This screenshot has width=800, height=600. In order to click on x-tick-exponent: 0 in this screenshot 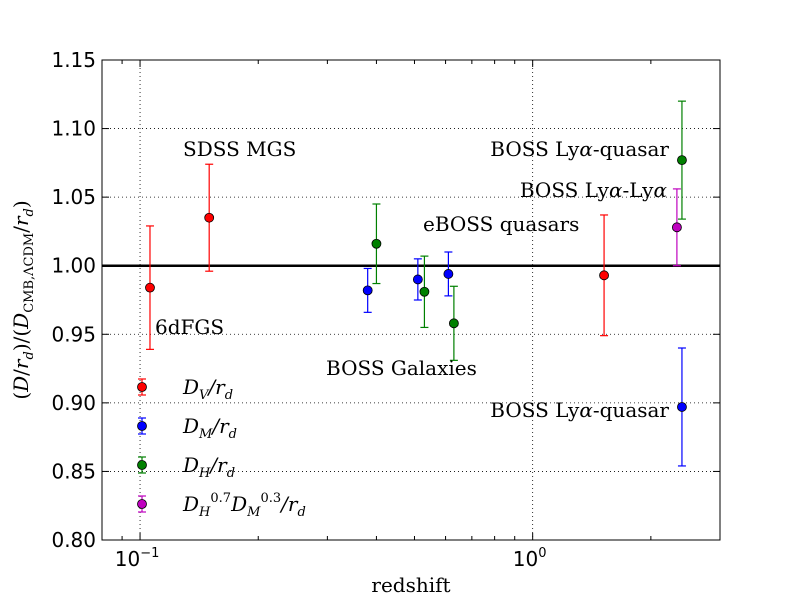, I will do `click(542, 553)`.